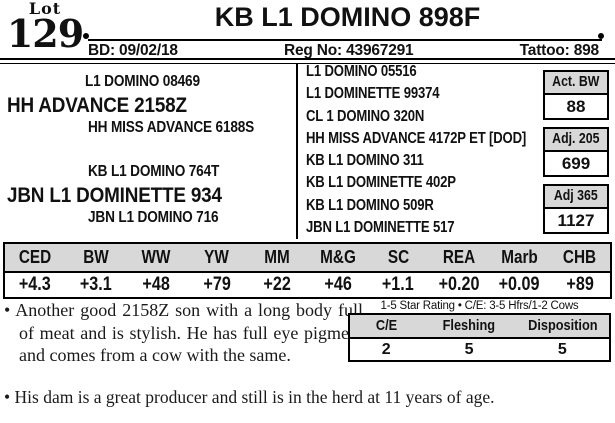 The image size is (615, 423). I want to click on rating-header-label: Disposition, so click(562, 325).